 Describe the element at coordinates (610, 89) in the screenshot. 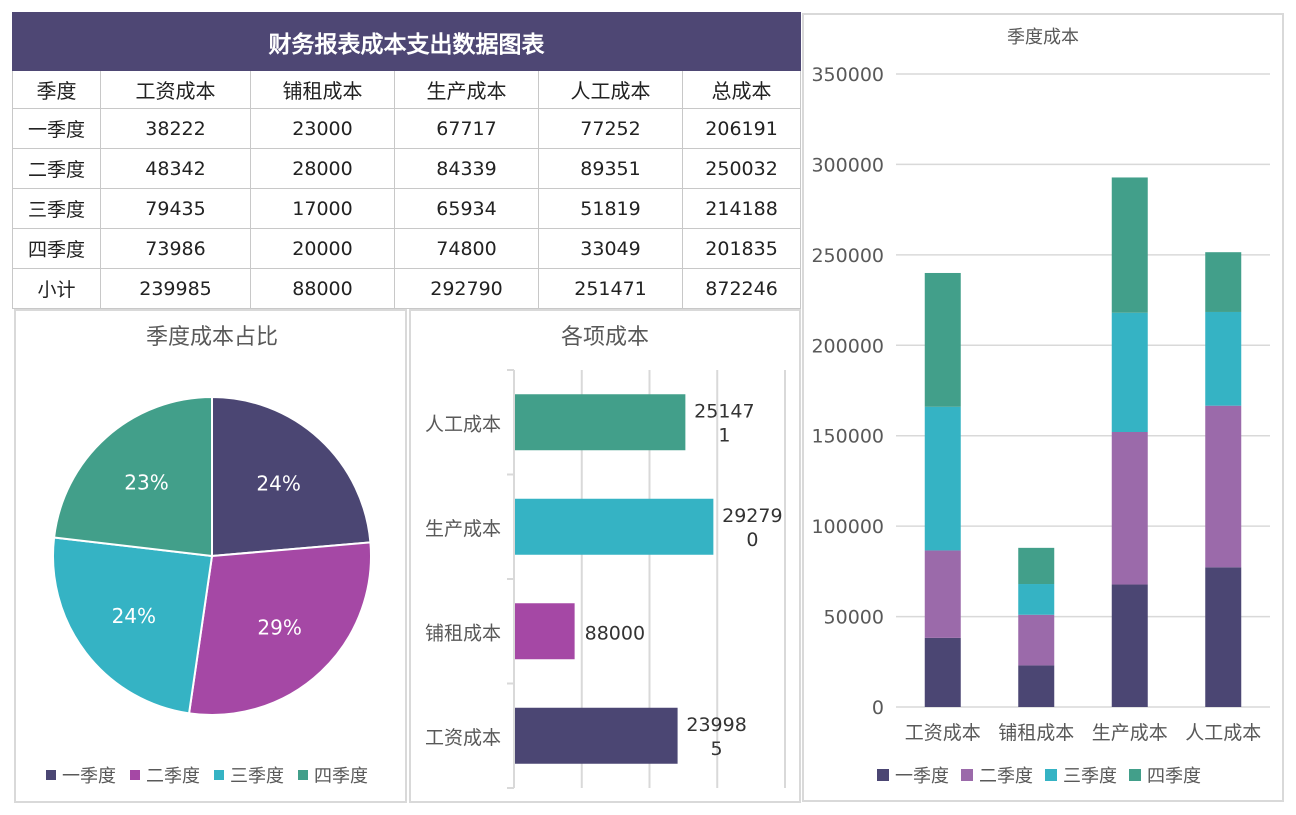

I see `column-header: 人工成本` at that location.